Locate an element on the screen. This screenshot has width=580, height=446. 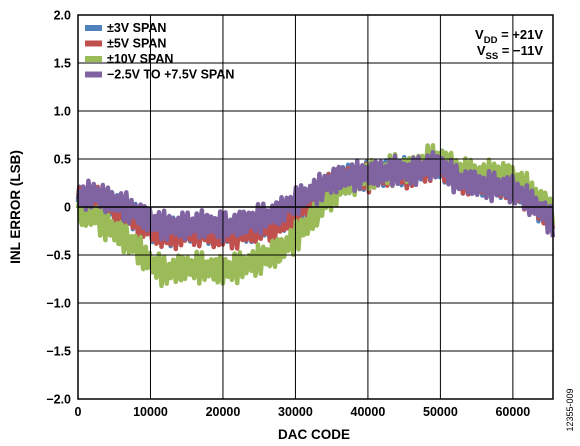
legend-label: ±3V SPAN is located at coordinates (136, 28).